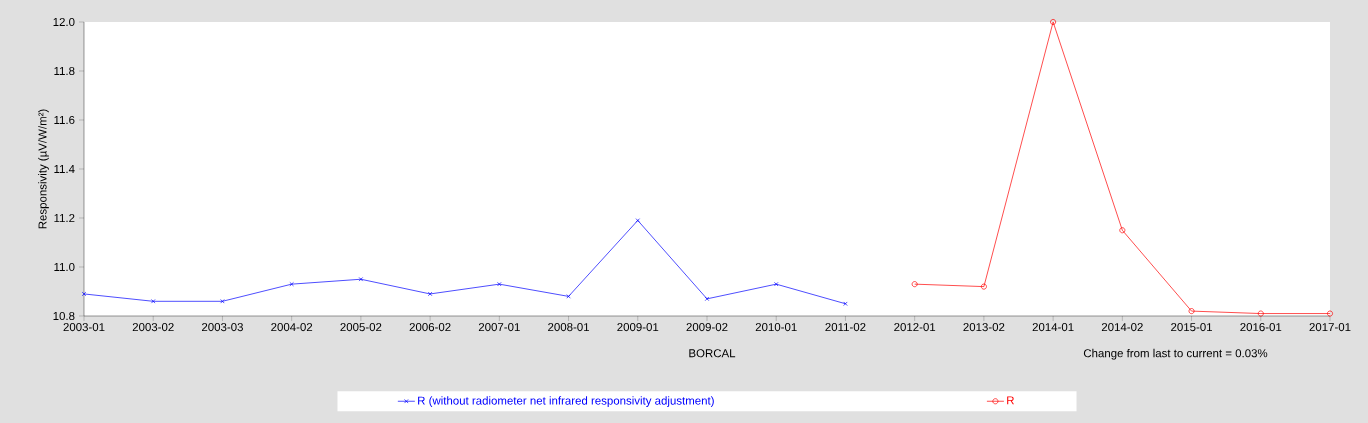 The width and height of the screenshot is (1368, 423). What do you see at coordinates (1175, 354) in the screenshot?
I see `text: Change from last to current = 0.03%` at bounding box center [1175, 354].